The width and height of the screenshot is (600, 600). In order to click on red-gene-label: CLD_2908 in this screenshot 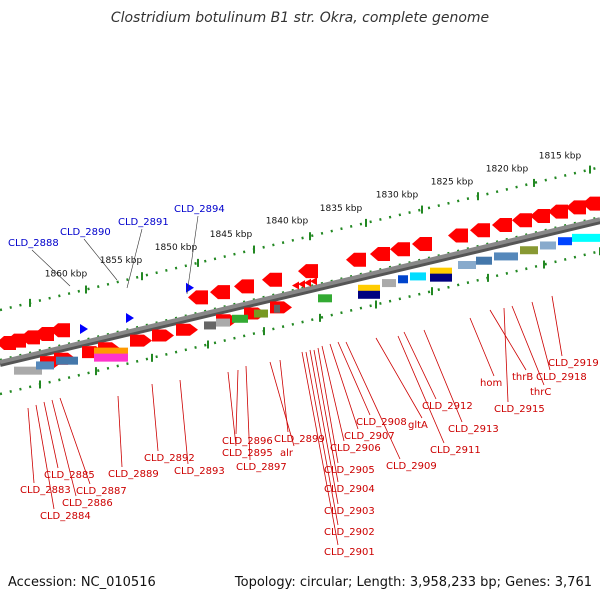, I will do `click(381, 422)`.